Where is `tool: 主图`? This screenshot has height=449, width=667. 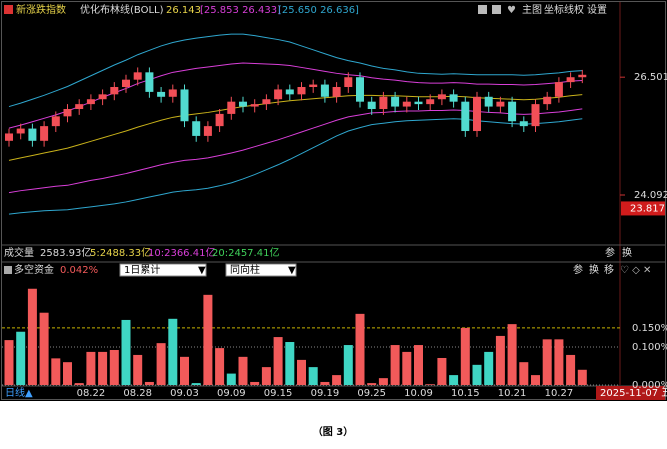
tool: 主图 is located at coordinates (532, 10).